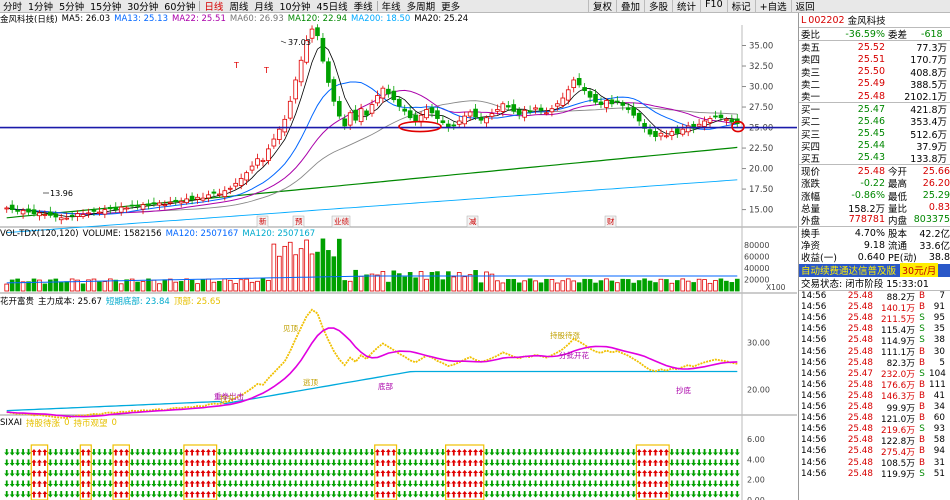  I want to click on stat-row: 换手 4.70% 股本 42.2亿, so click(875, 234).